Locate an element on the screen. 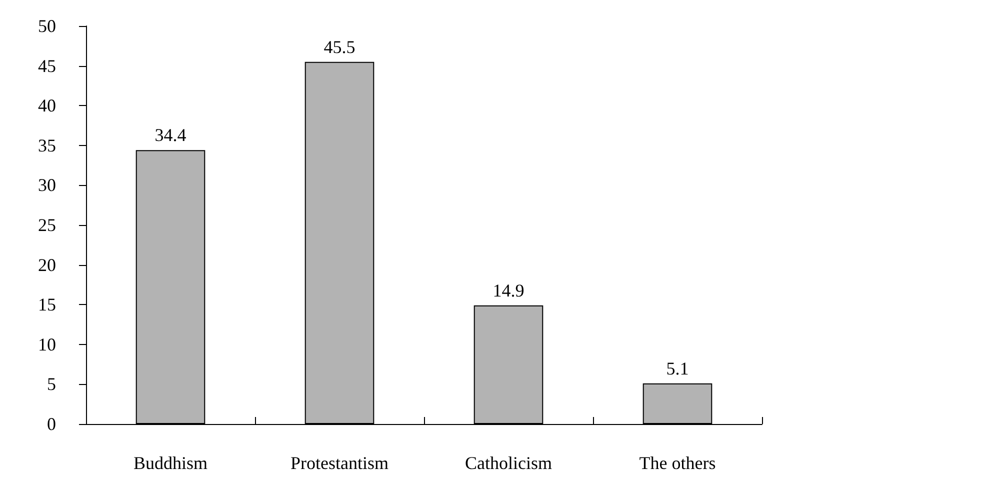  x-tick-label: The others is located at coordinates (677, 463).